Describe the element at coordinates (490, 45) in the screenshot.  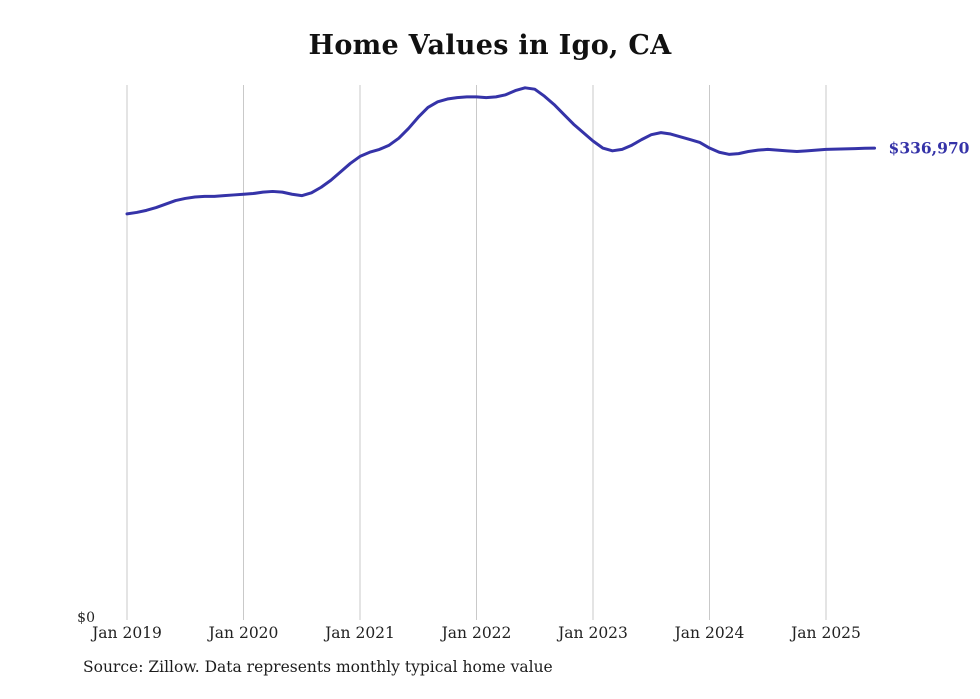
I see `chart-title: Home Values in Igo, CA` at that location.